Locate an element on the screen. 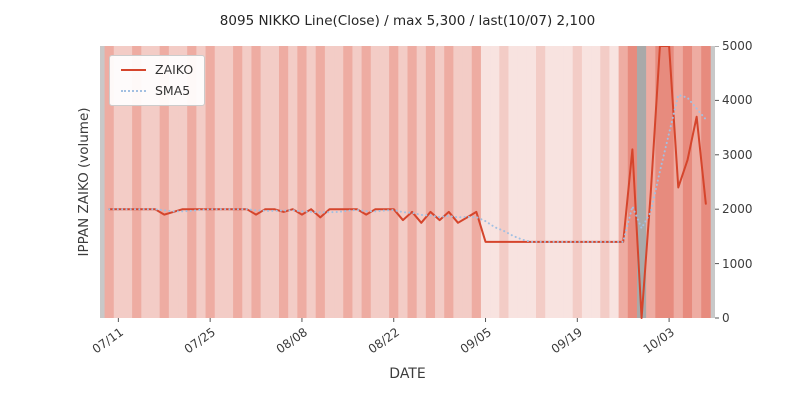 Image resolution: width=800 pixels, height=400 pixels. y-tick-label: 0 is located at coordinates (726, 318).